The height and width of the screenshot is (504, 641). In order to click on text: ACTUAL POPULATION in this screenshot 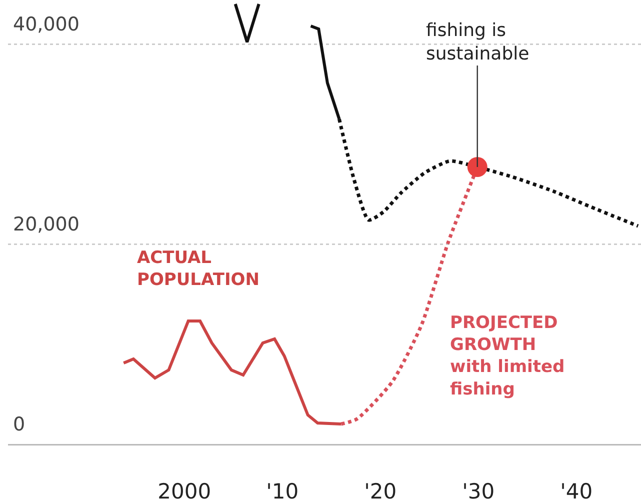, I will do `click(198, 269)`.